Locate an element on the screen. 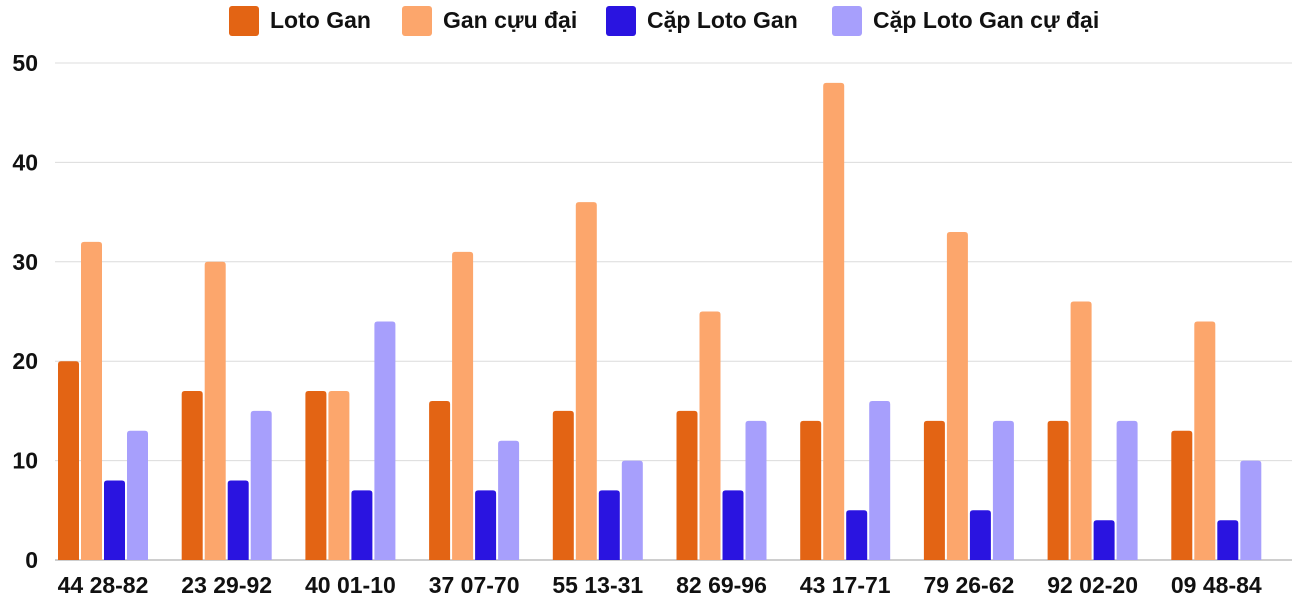 The image size is (1300, 600). bar-cặp-loto-gan-3 is located at coordinates (362, 525).